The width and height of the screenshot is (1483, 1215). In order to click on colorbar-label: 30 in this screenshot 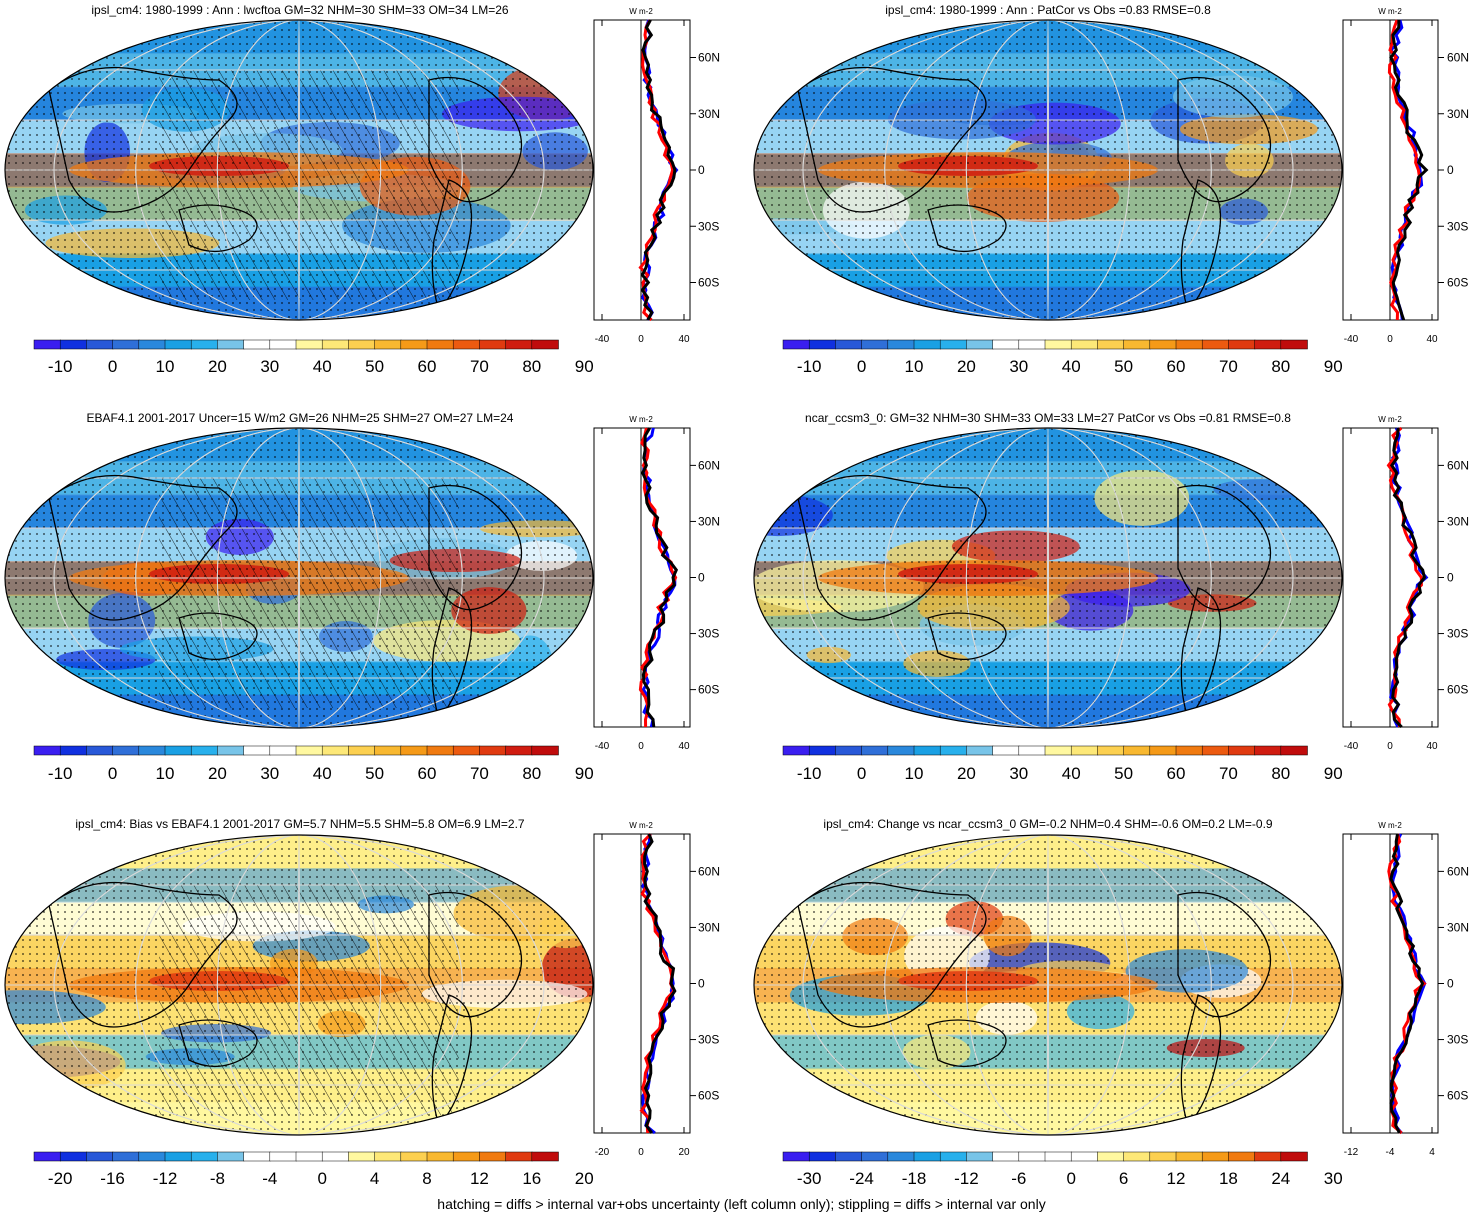, I will do `click(269, 366)`.